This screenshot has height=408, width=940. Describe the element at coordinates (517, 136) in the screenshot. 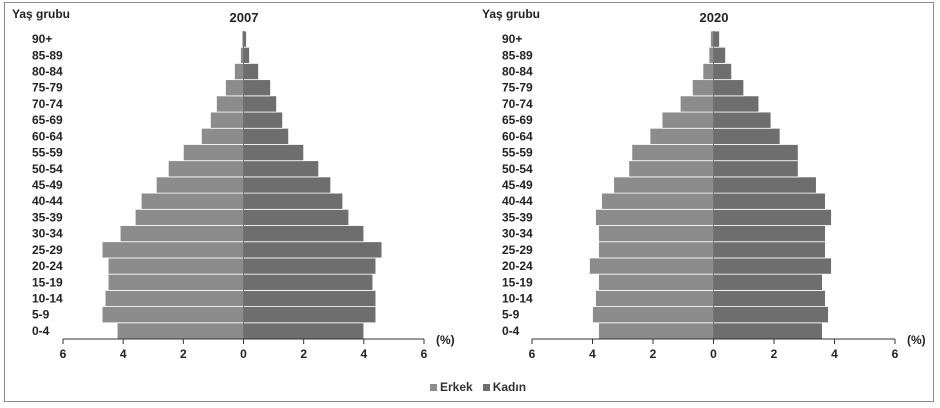

I see `category-label: 60-64` at that location.